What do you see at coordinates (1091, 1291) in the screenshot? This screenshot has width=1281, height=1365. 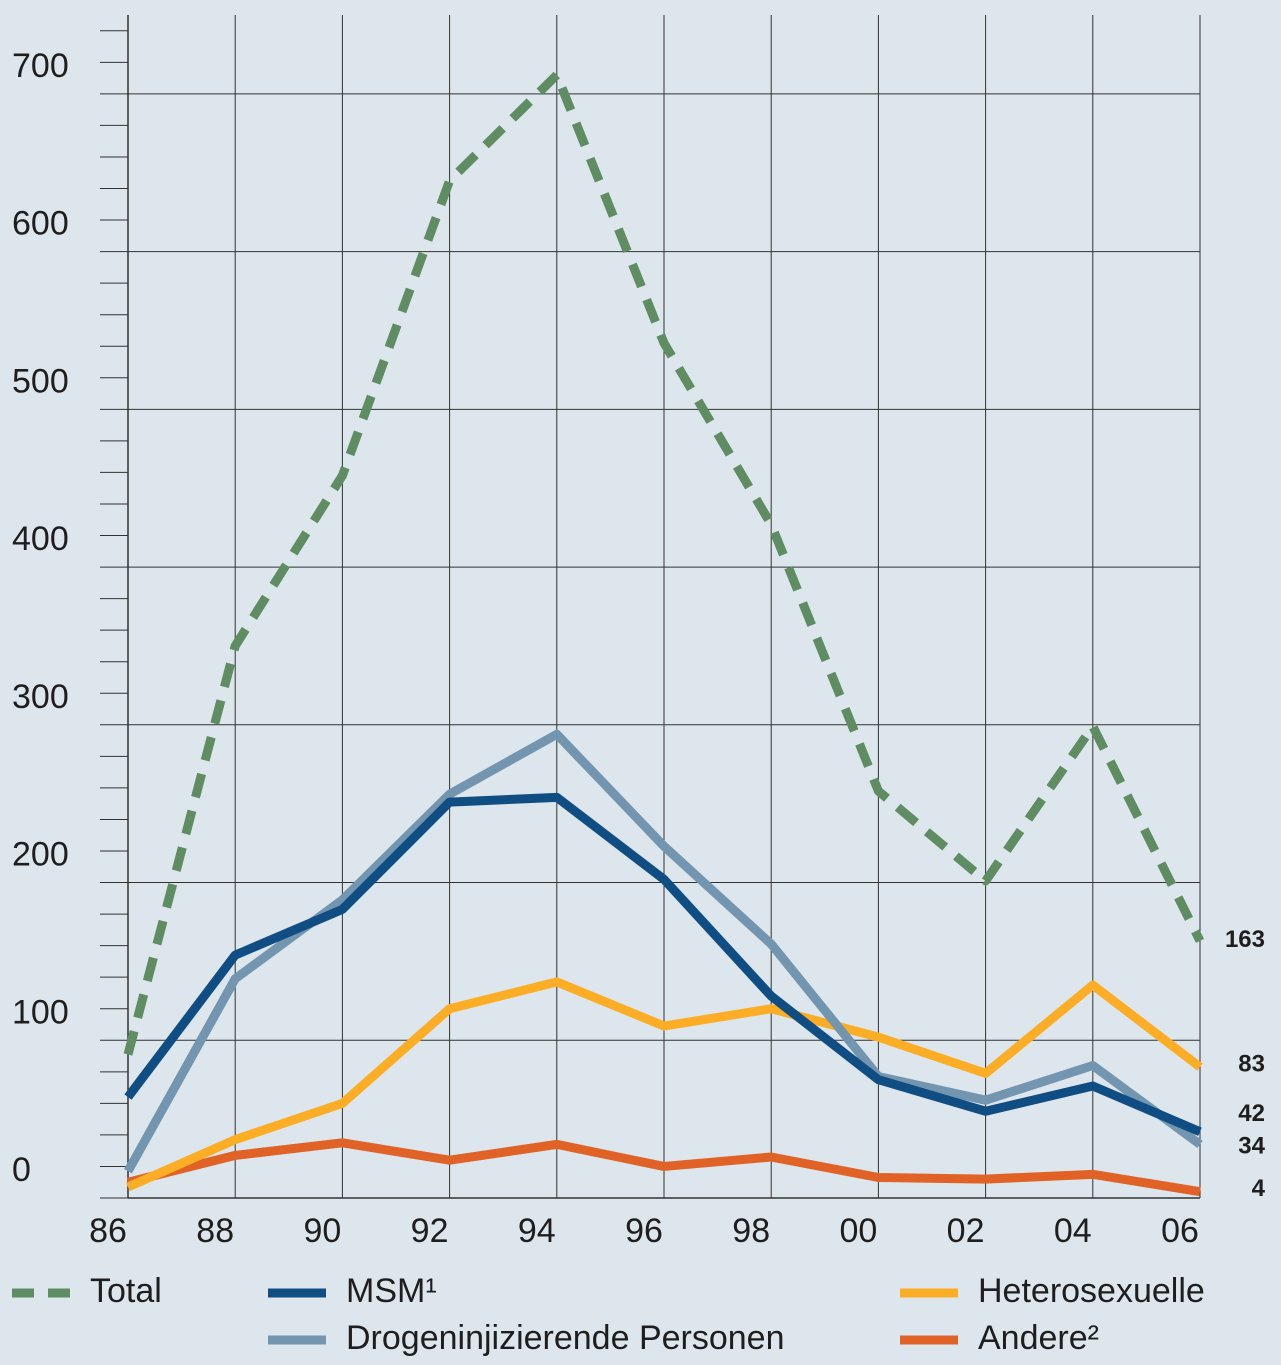 I see `legend-label: Heterosexuelle` at bounding box center [1091, 1291].